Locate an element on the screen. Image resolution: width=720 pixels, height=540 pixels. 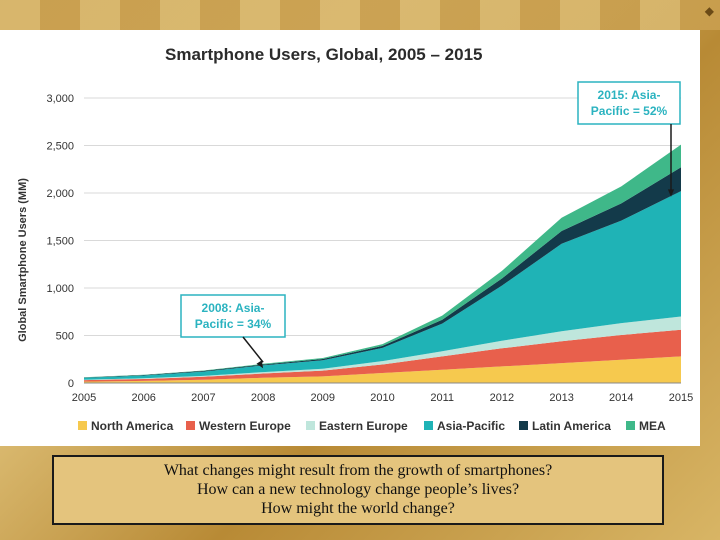
x-tick-label: 2005 is located at coordinates (84, 398).